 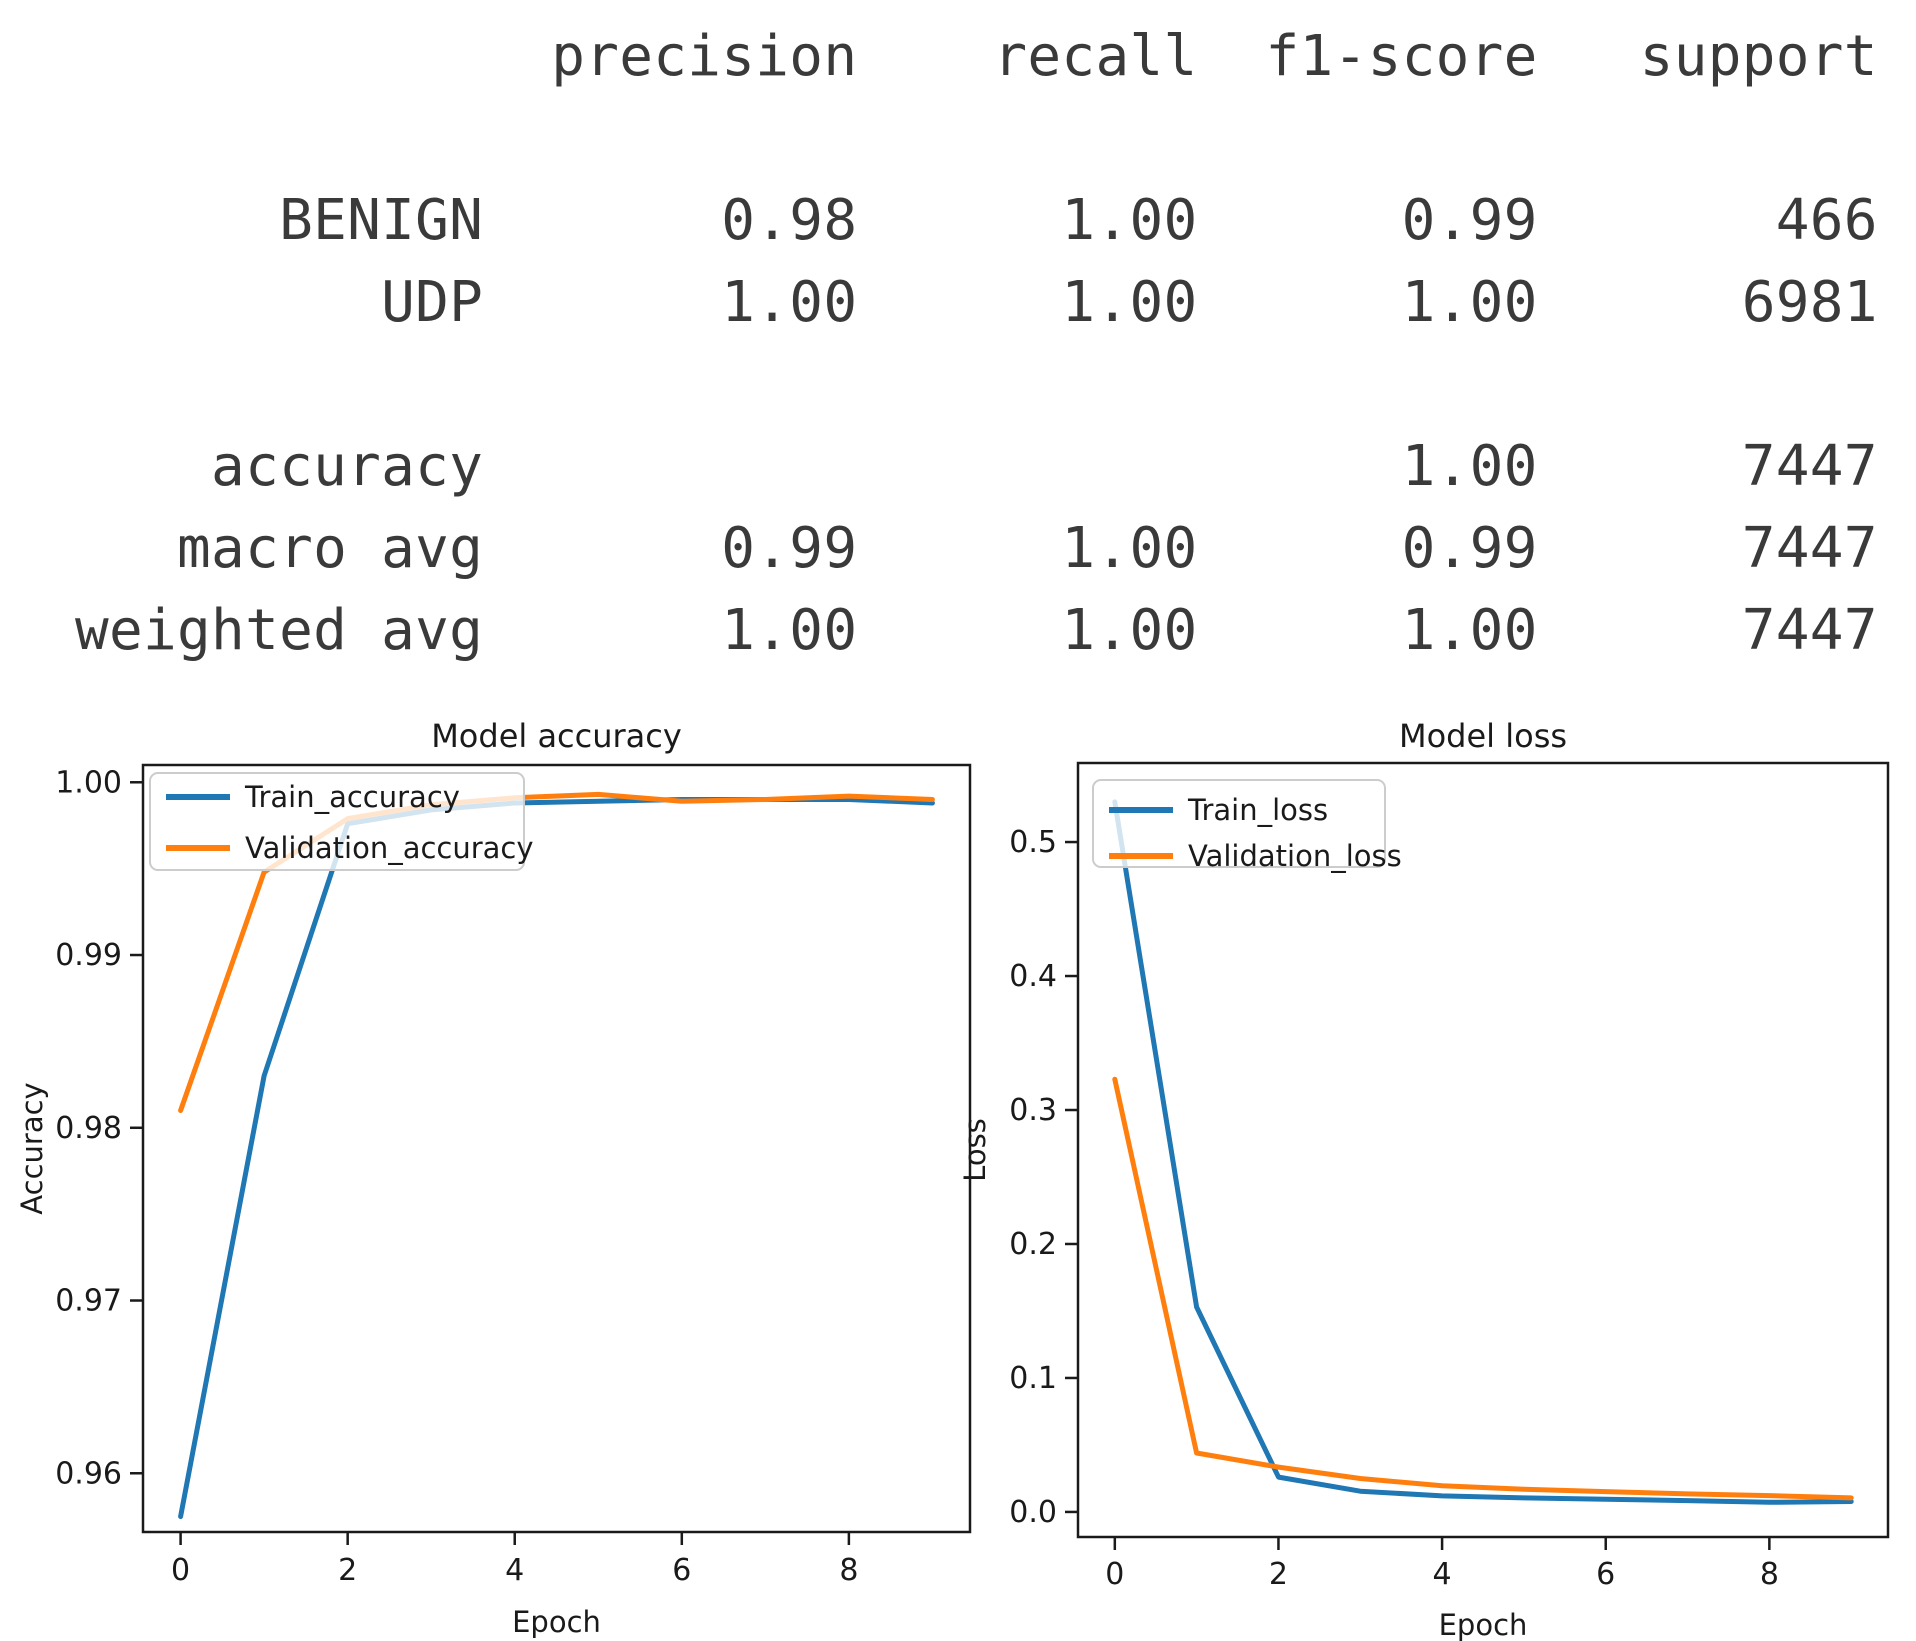 I want to click on y-tick-label: 0.4, so click(x=1033, y=976).